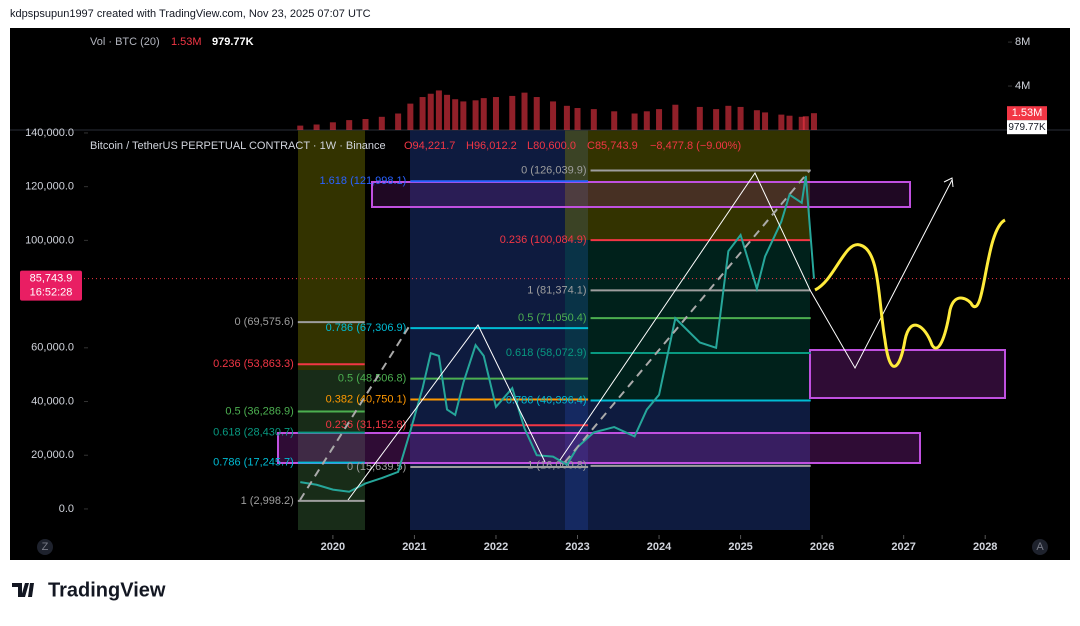  I want to click on fib-label: 1 (16,060.8), so click(556, 466).